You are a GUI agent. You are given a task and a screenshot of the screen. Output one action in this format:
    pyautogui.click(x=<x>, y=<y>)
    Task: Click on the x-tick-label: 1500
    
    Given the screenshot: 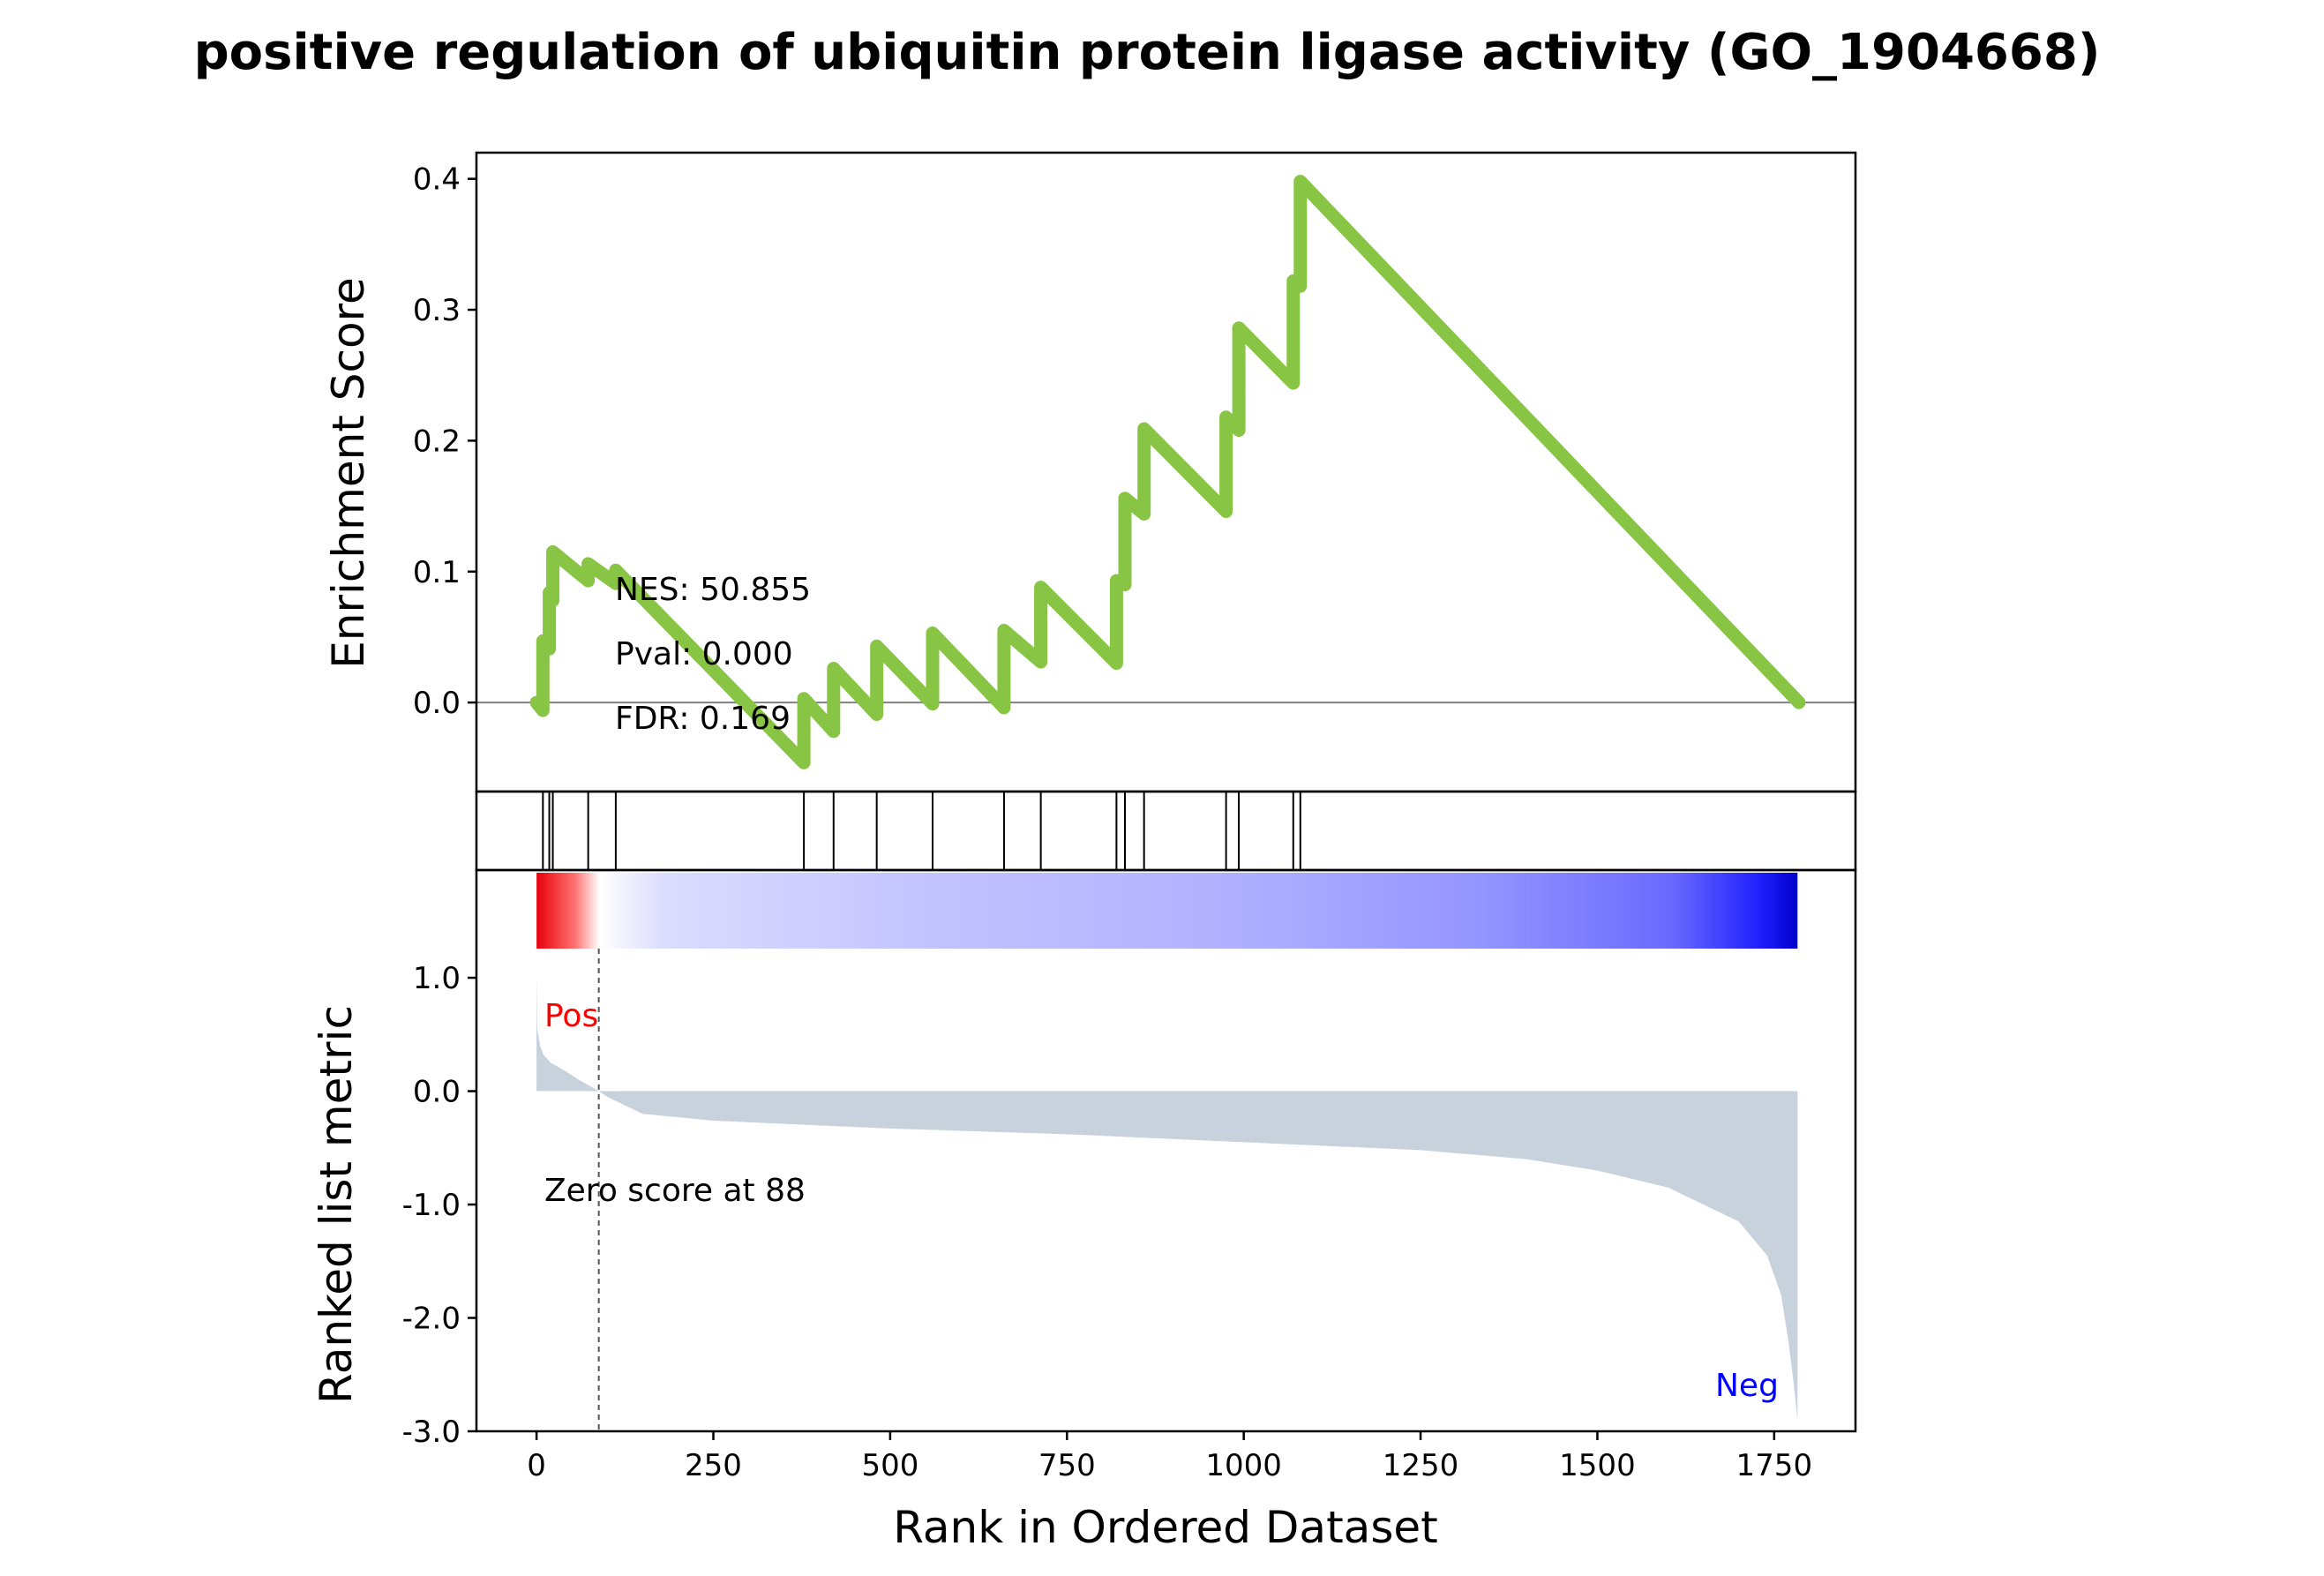 What is the action you would take?
    pyautogui.click(x=1597, y=1465)
    